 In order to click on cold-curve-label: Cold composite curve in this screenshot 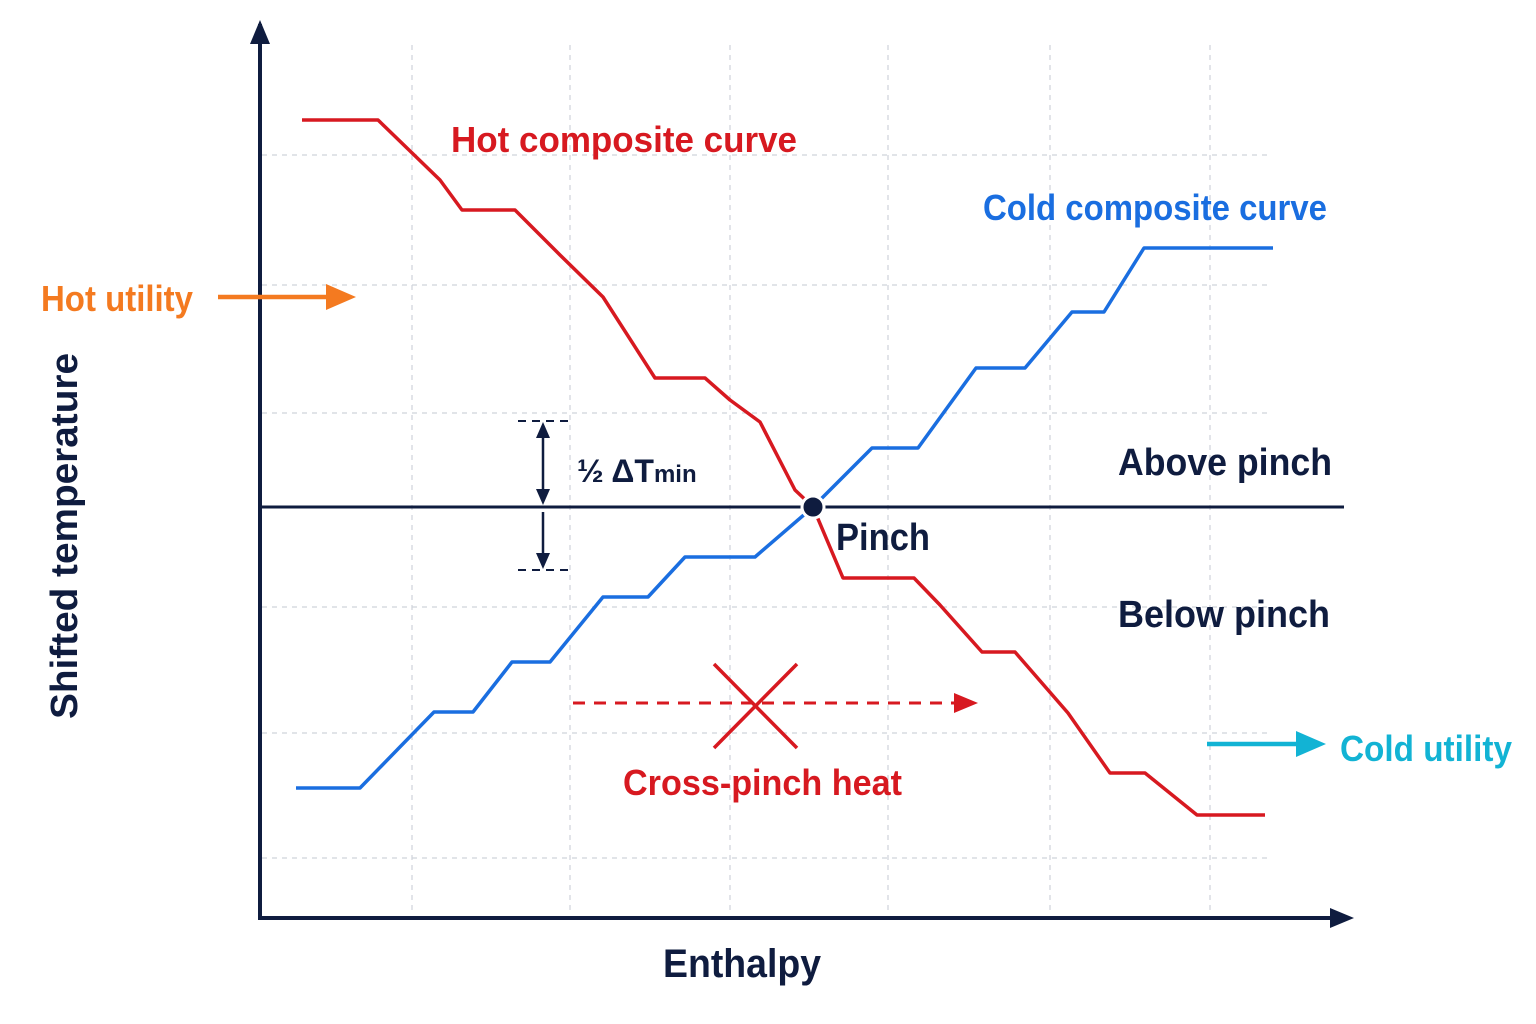, I will do `click(1155, 207)`.